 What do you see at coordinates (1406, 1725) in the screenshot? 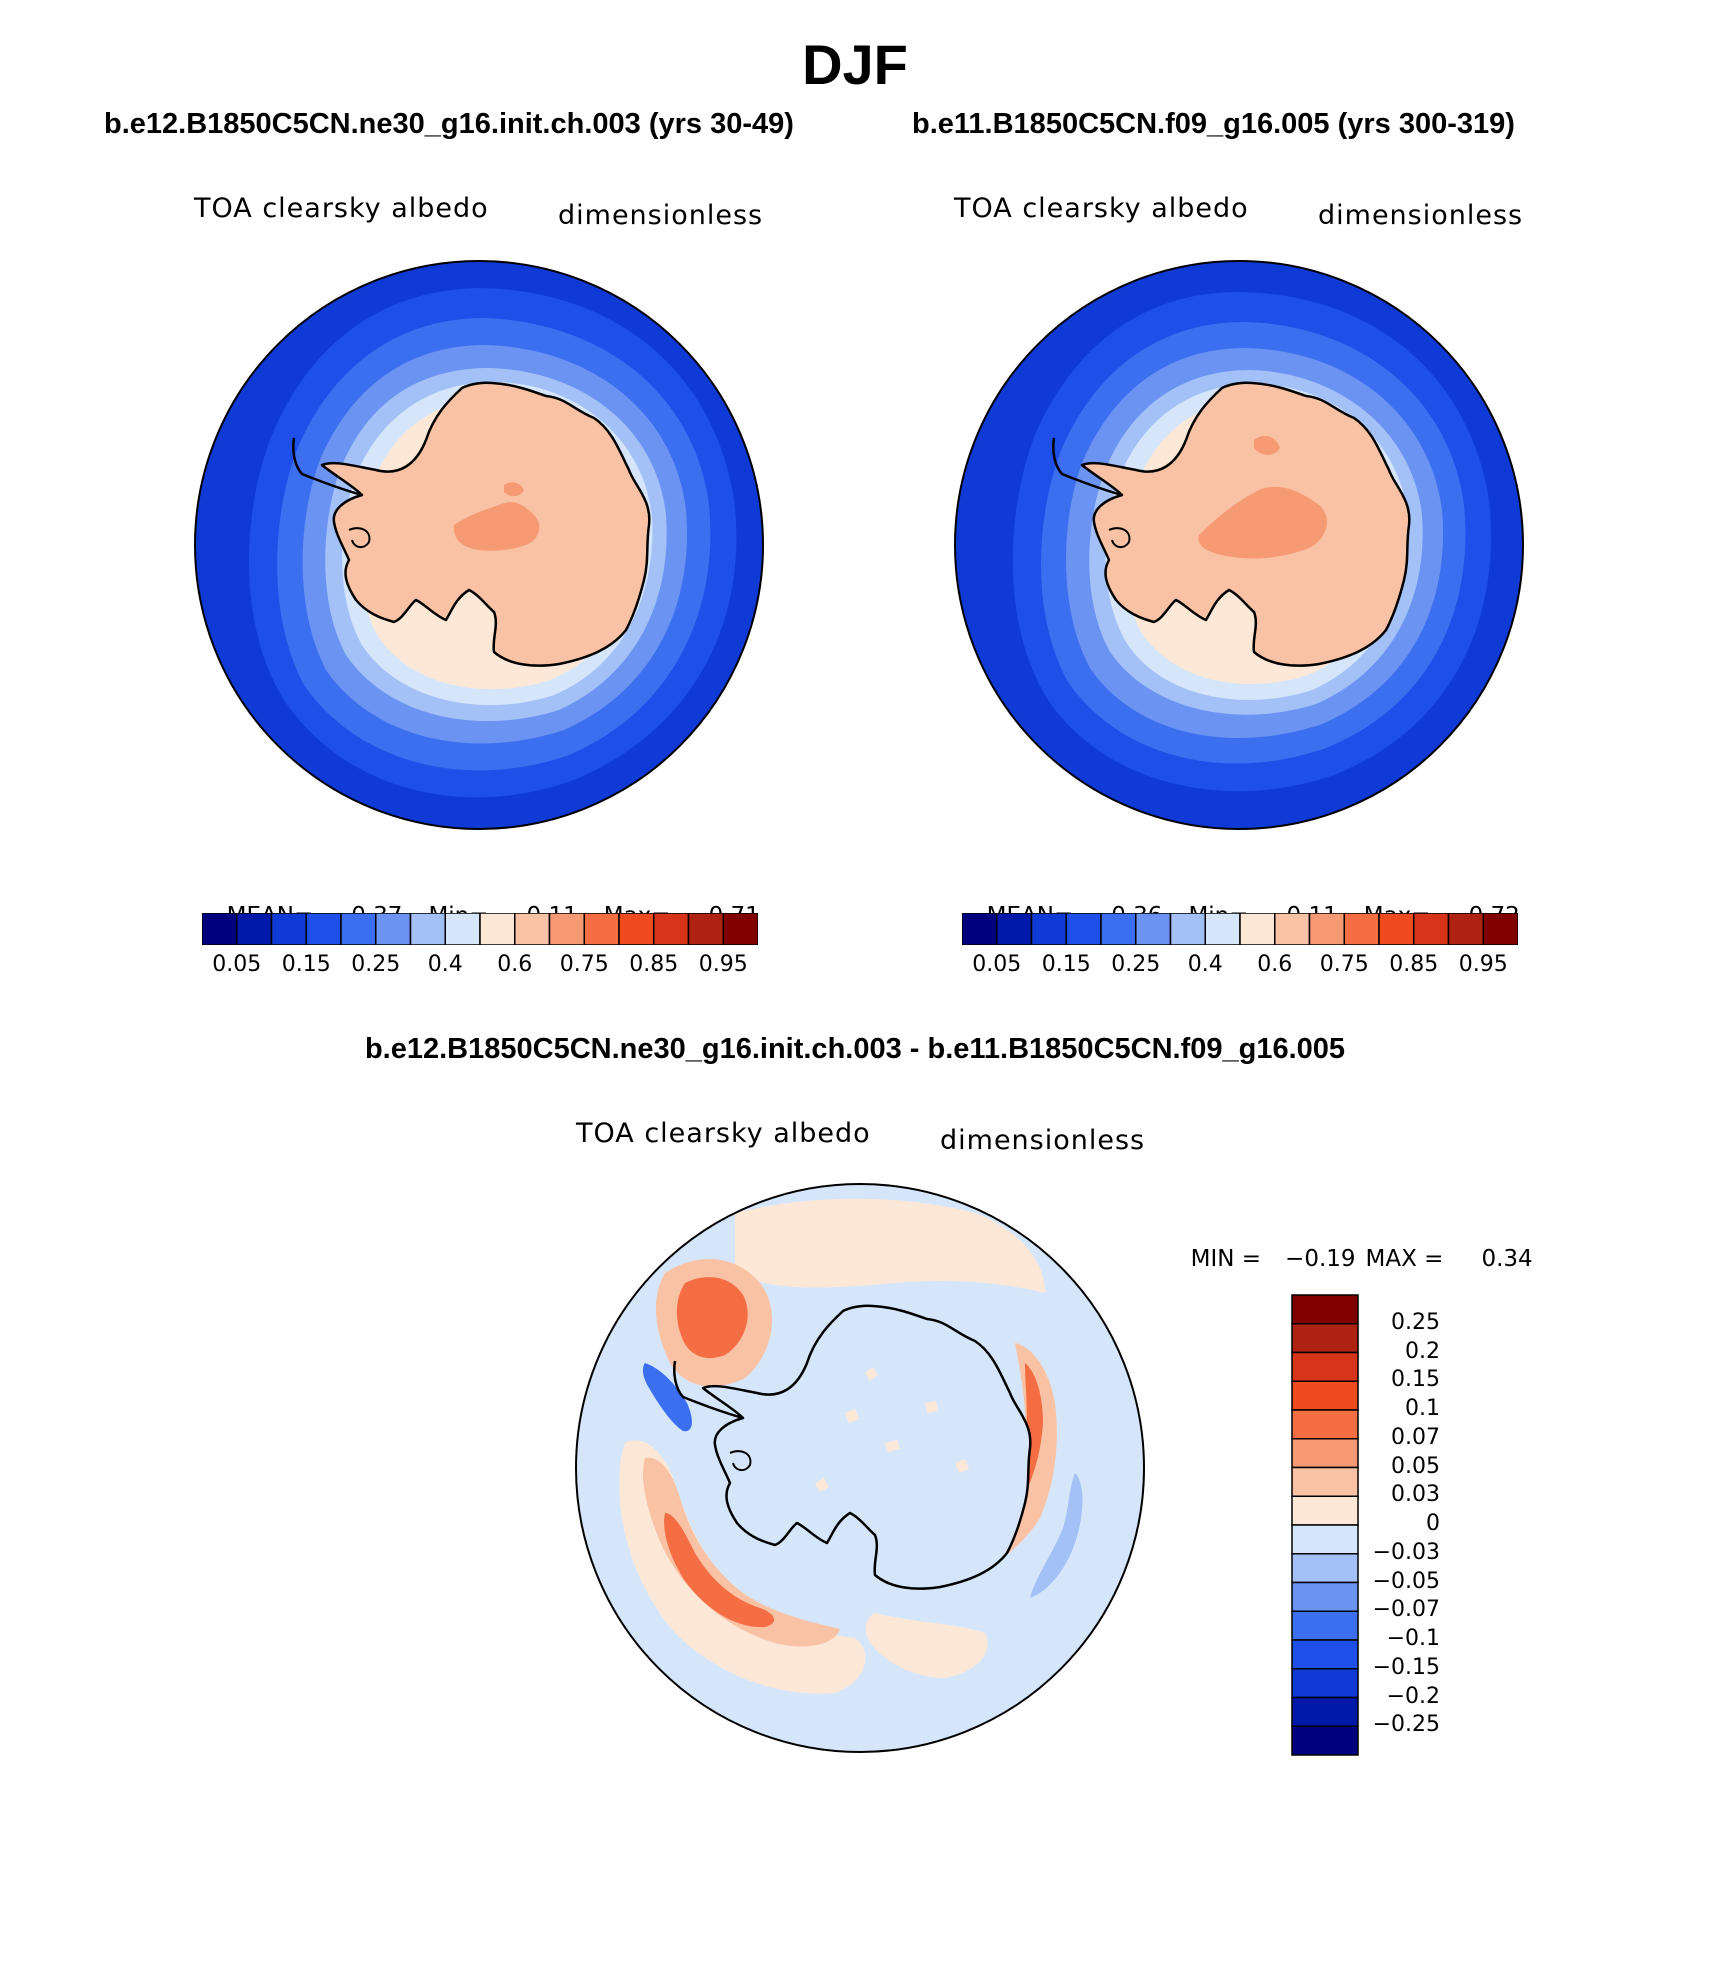
I see `diff-colorbar-tick-label: −0.25` at bounding box center [1406, 1725].